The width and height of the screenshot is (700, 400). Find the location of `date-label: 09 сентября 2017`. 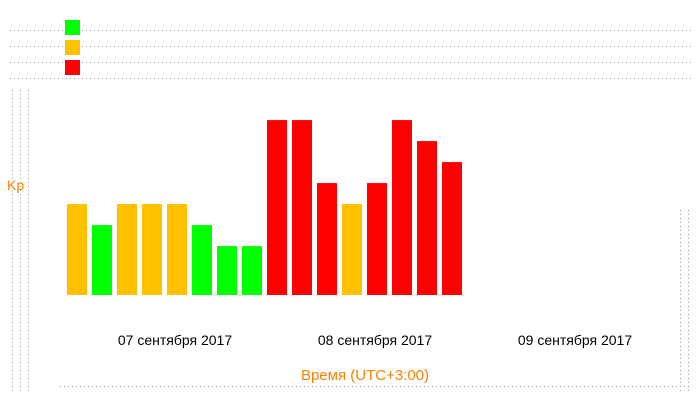

date-label: 09 сентября 2017 is located at coordinates (575, 340).